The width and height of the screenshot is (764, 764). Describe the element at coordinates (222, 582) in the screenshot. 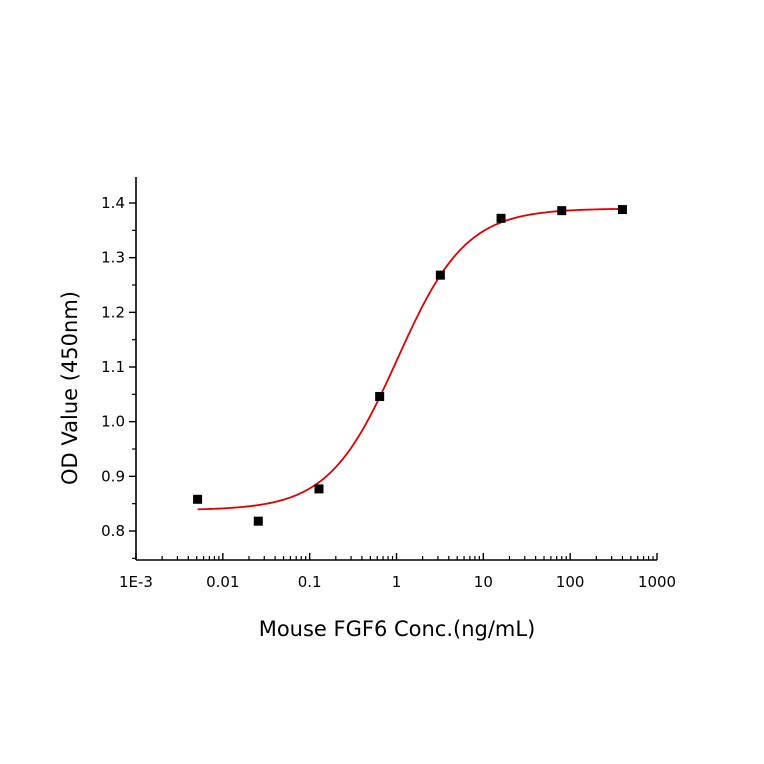

I see `x-tick-label: 0.01` at that location.